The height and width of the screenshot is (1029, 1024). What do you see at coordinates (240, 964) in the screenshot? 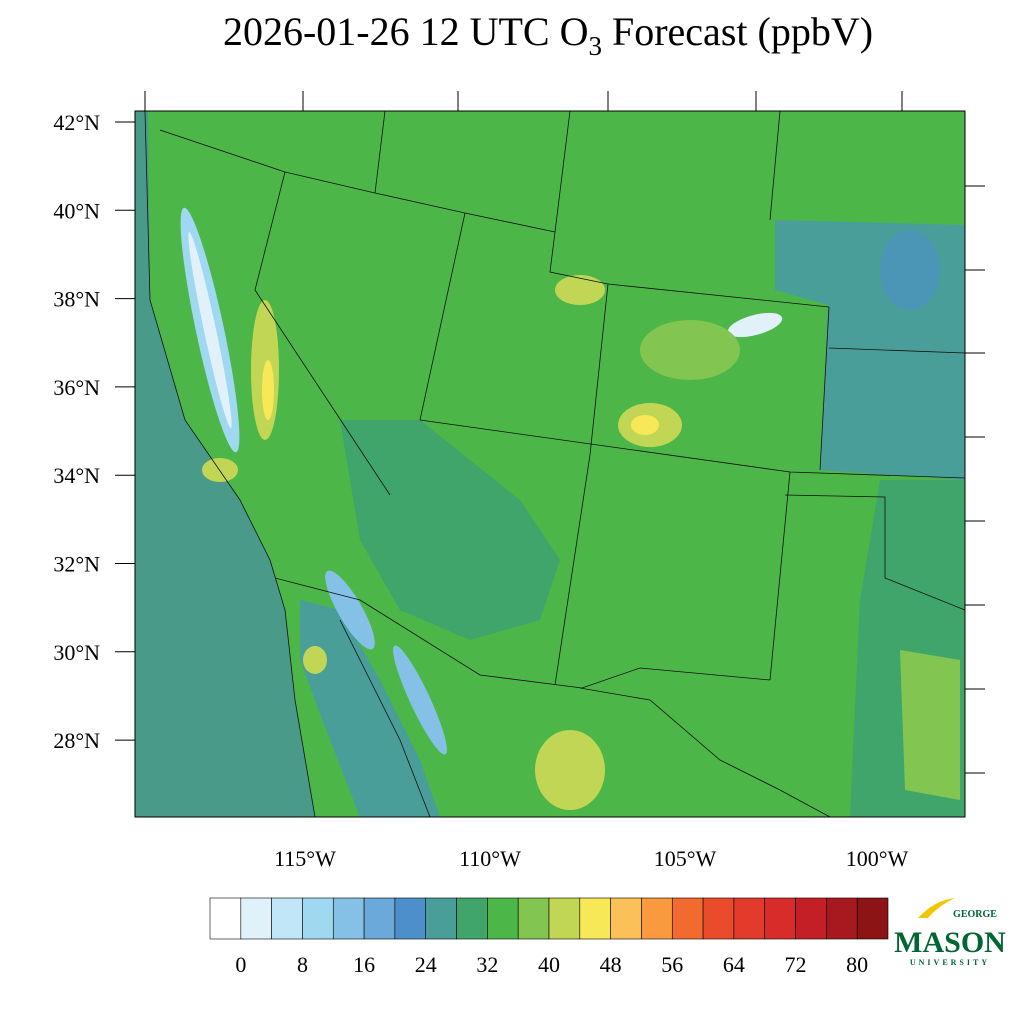
I see `colorbar-label: 0` at bounding box center [240, 964].